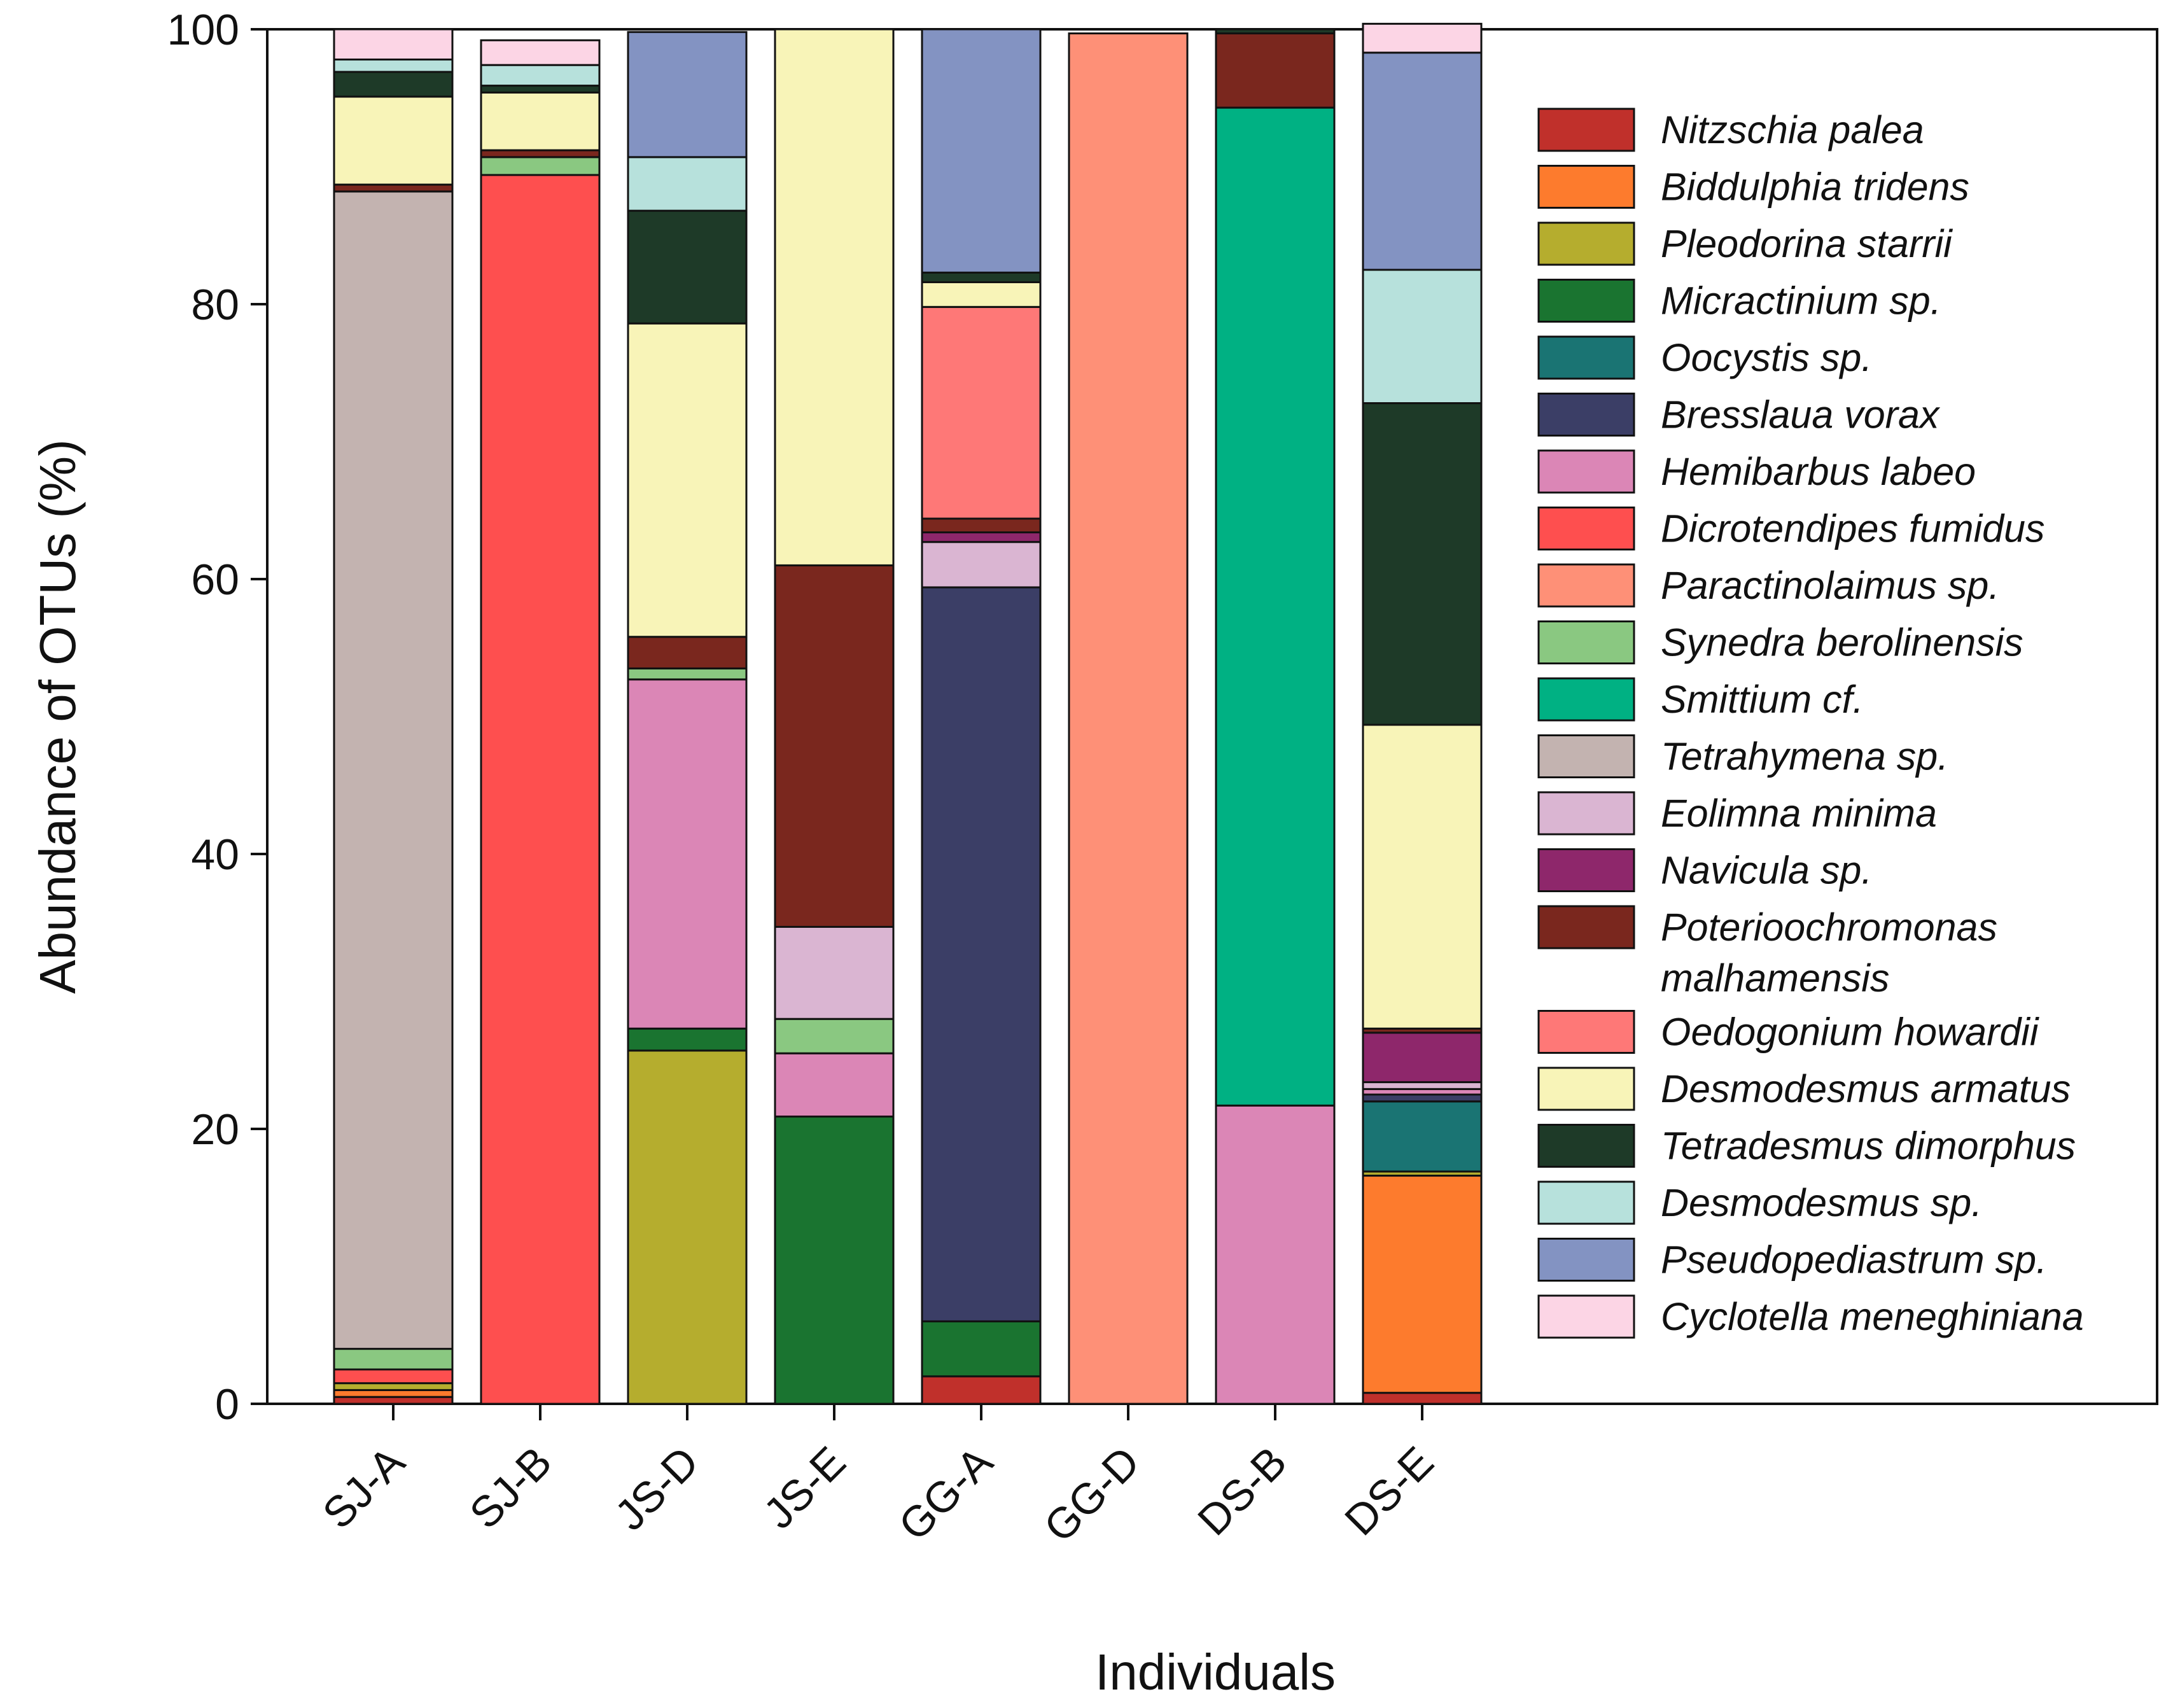  Describe the element at coordinates (1801, 415) in the screenshot. I see `legend-label-5: Bresslaua vorax` at that location.